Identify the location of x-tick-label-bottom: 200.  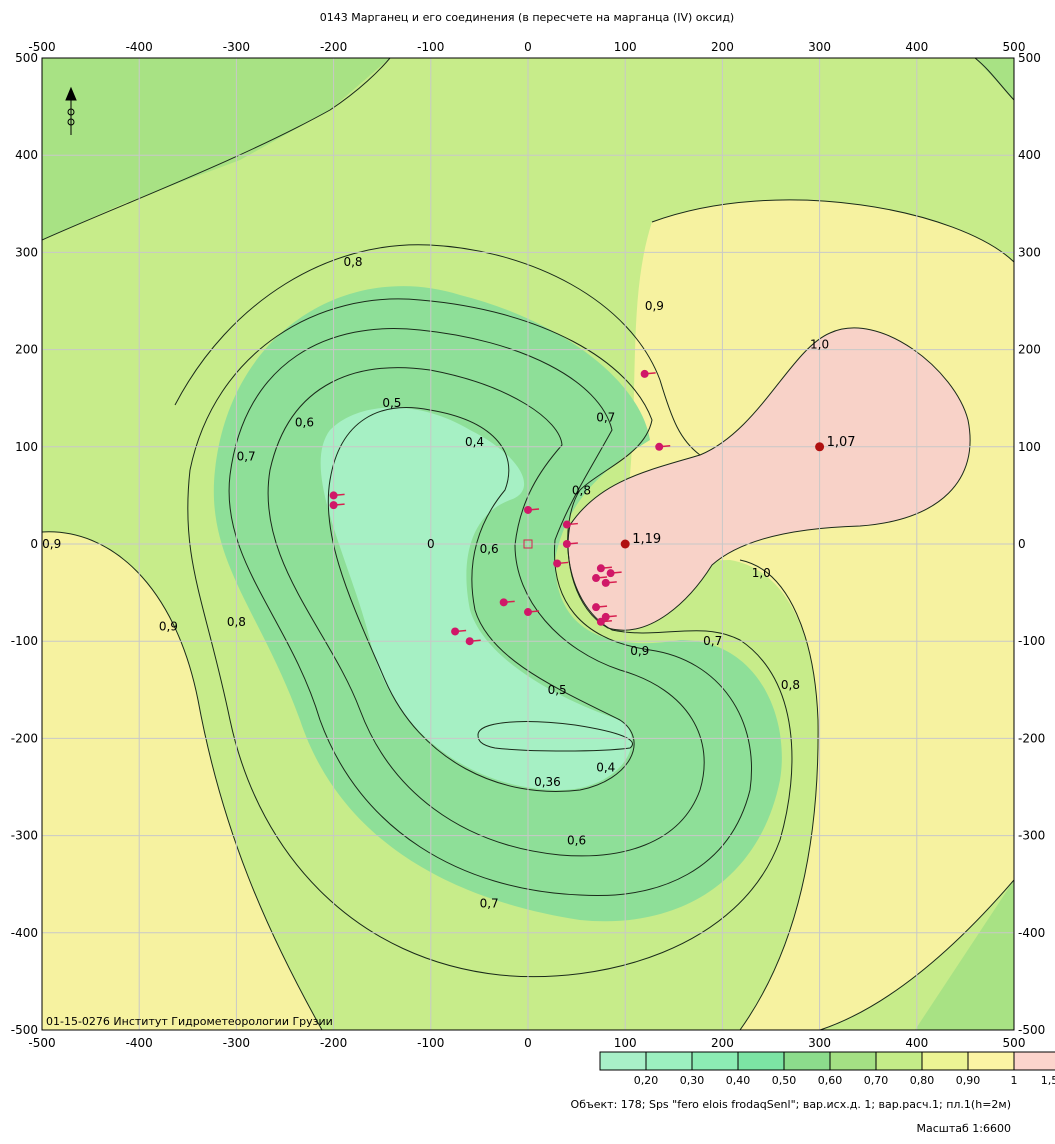
(722, 1043).